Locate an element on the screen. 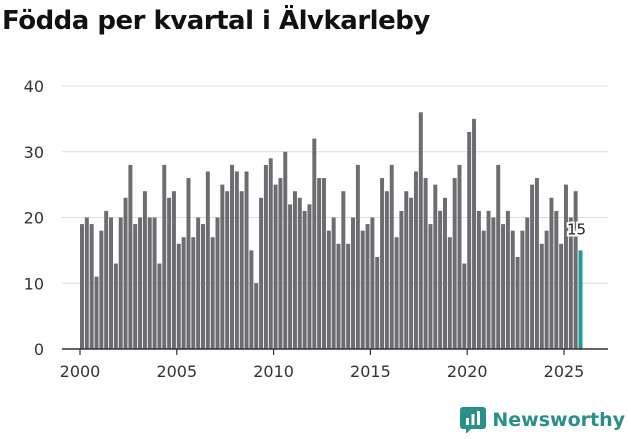 This screenshot has width=631, height=439. last-value-label: 15 is located at coordinates (576, 229).